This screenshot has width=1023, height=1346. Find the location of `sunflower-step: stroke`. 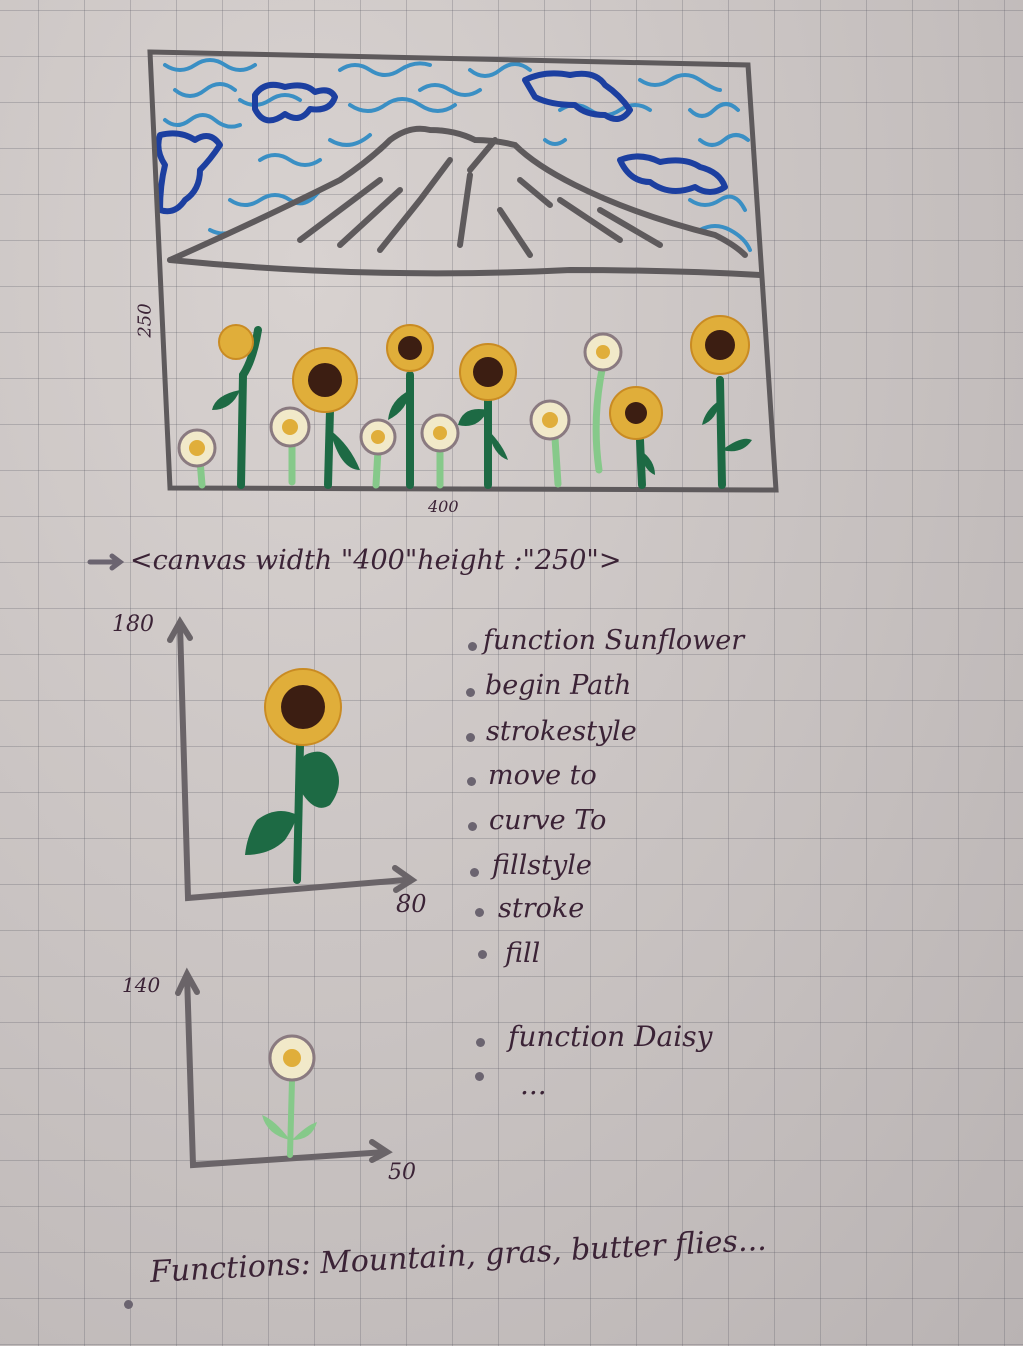

sunflower-step: stroke is located at coordinates (541, 908).